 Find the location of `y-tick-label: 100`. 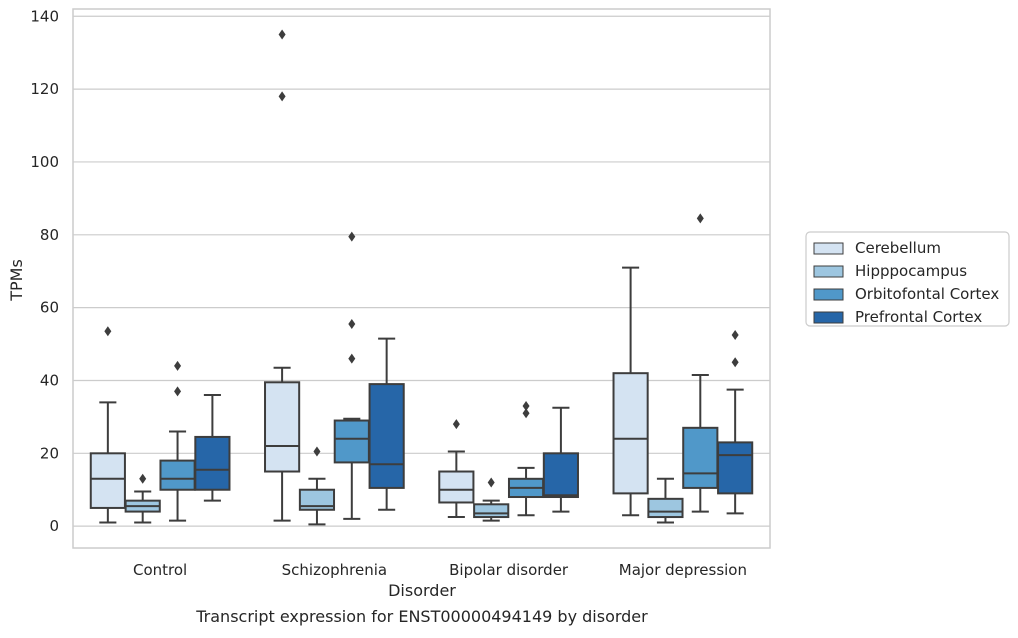

y-tick-label: 100 is located at coordinates (44, 162).